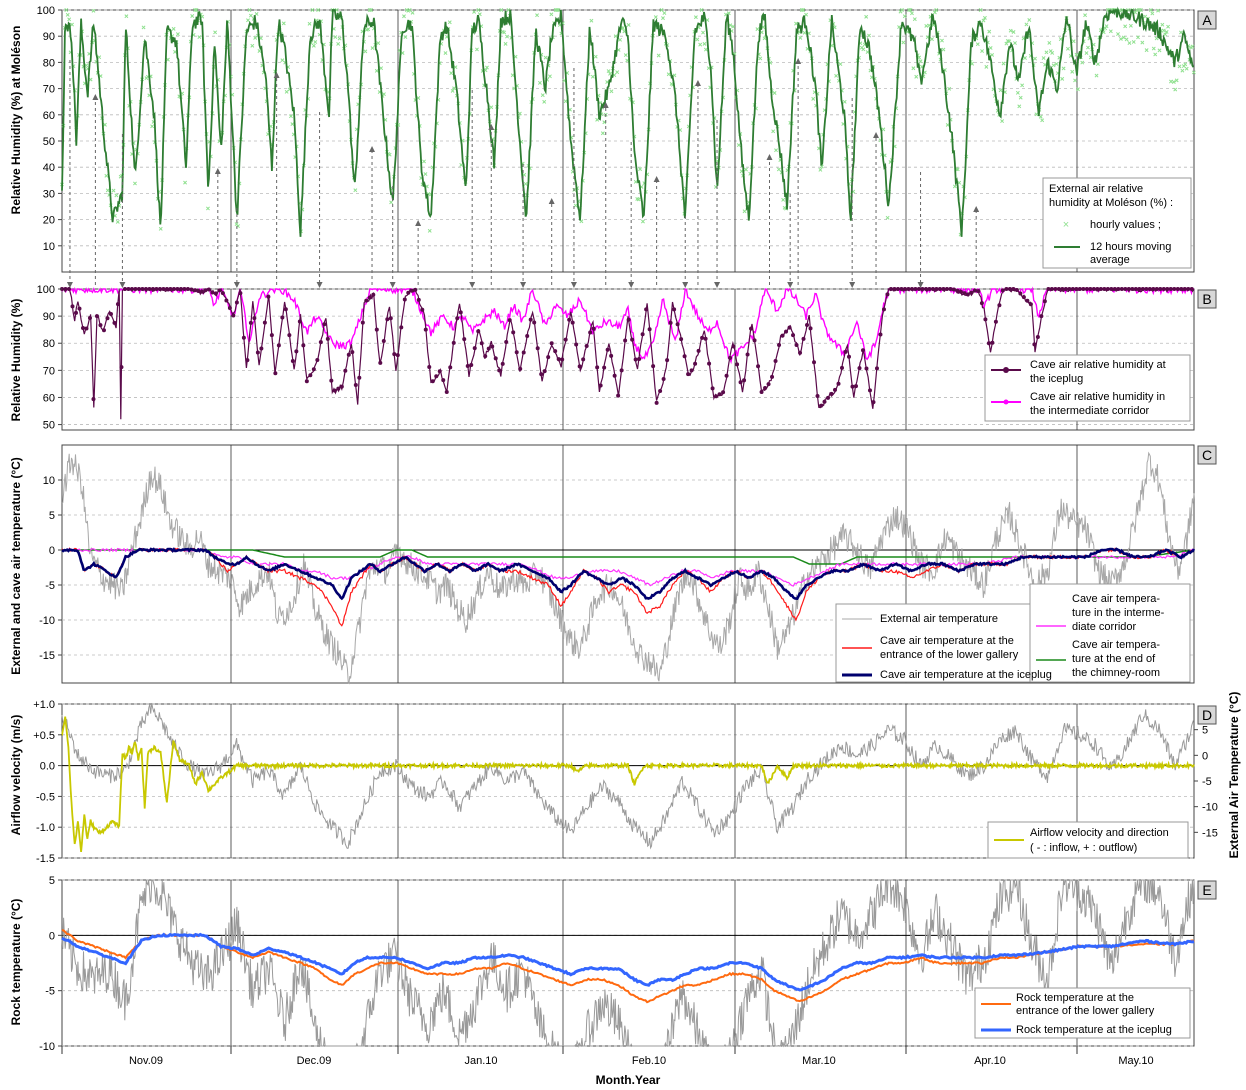 This screenshot has height=1090, width=1246. I want to click on panel-a-ytick-label: 20, so click(49, 221).